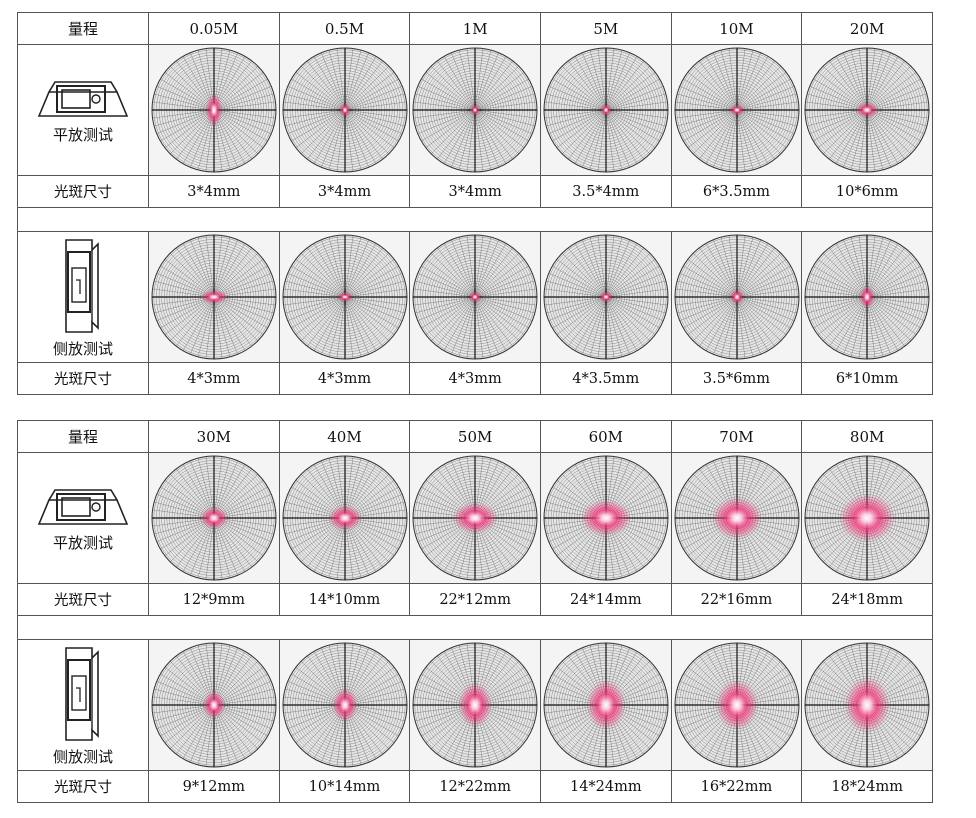  Describe the element at coordinates (867, 28) in the screenshot. I see `distance-header: 20M` at that location.